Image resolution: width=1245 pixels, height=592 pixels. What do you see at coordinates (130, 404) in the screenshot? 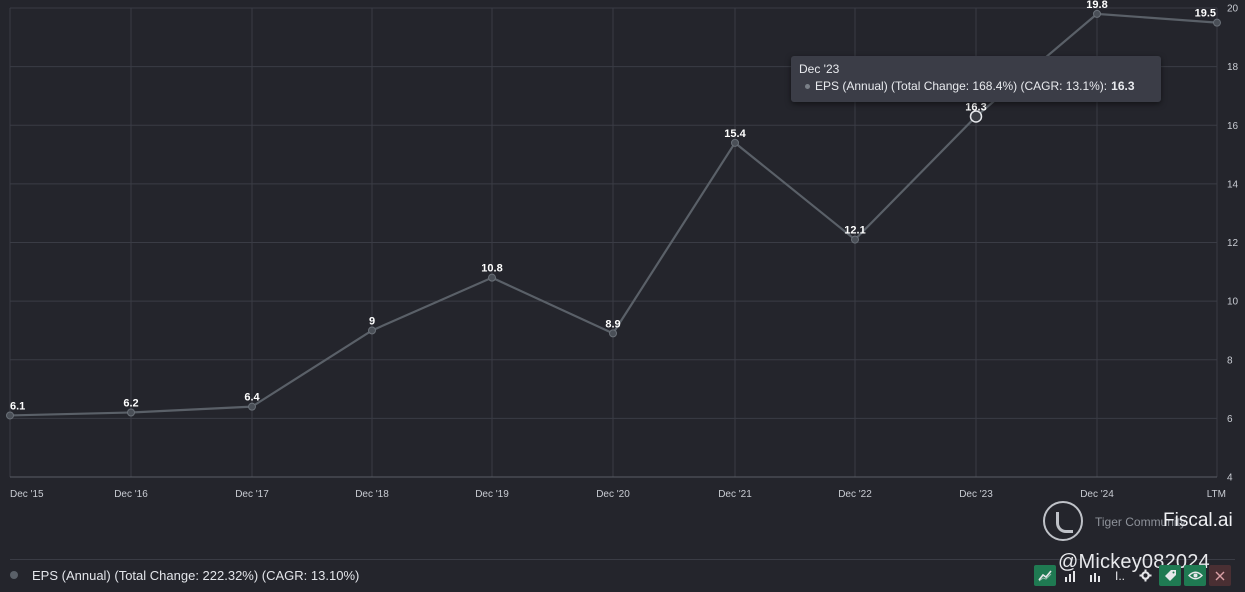
I see `data-label: 6.2` at bounding box center [130, 404].